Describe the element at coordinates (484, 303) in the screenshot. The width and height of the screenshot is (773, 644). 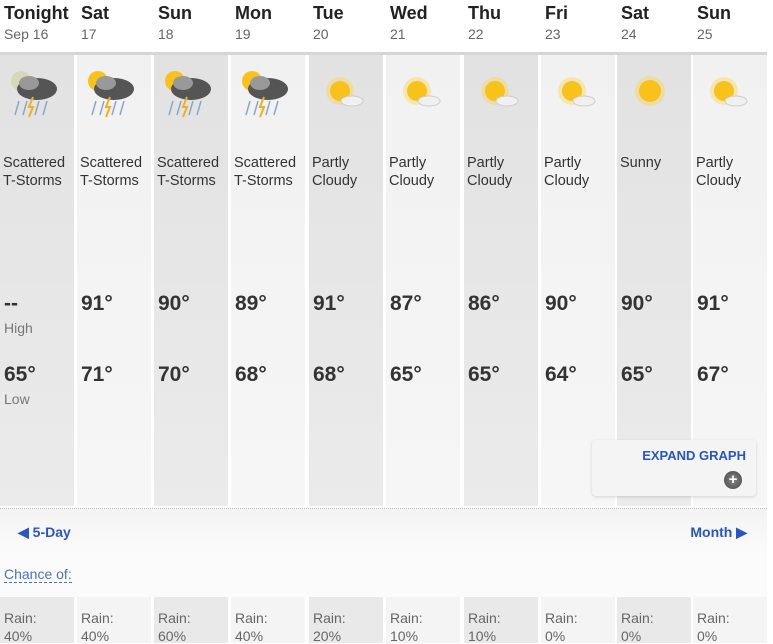
I see `high-temp: 86°` at that location.